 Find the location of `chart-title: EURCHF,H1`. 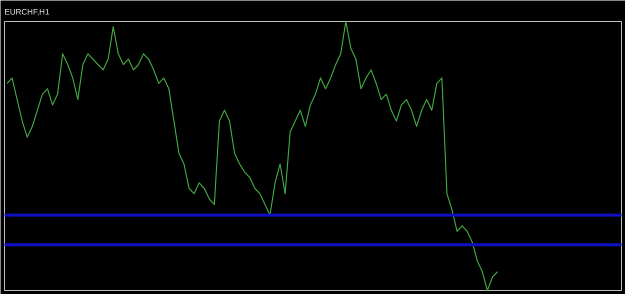

chart-title: EURCHF,H1 is located at coordinates (27, 12).